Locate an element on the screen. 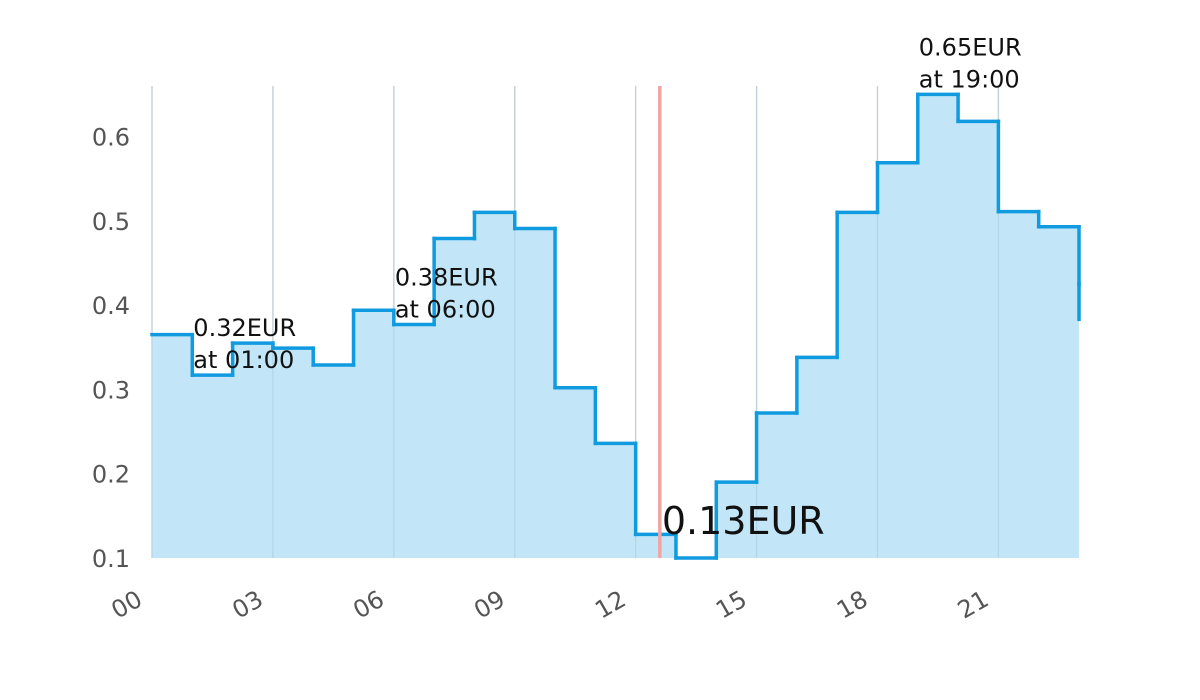  y-tick-label: 0.5 is located at coordinates (111, 222).